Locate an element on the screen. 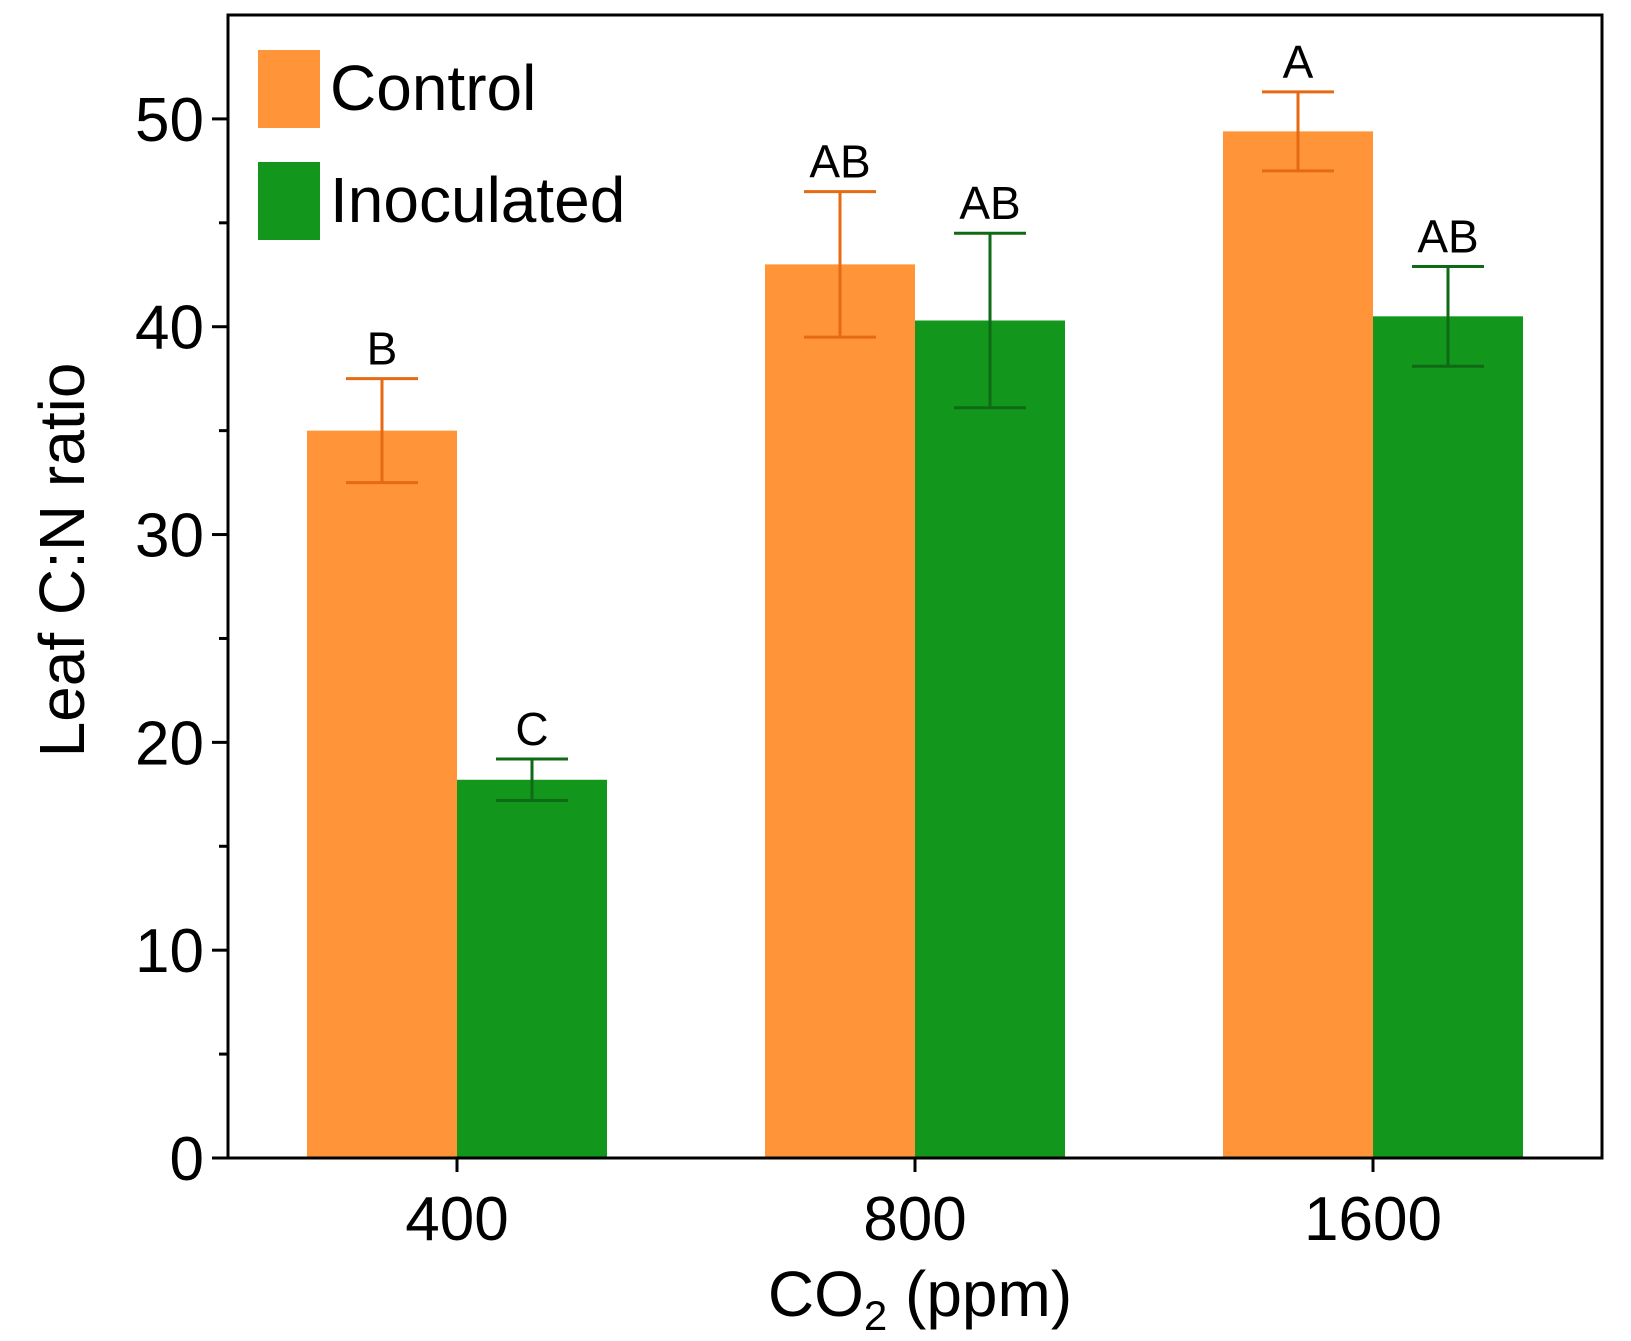 The image size is (1631, 1341). y-tick-label: 10 is located at coordinates (169, 951).